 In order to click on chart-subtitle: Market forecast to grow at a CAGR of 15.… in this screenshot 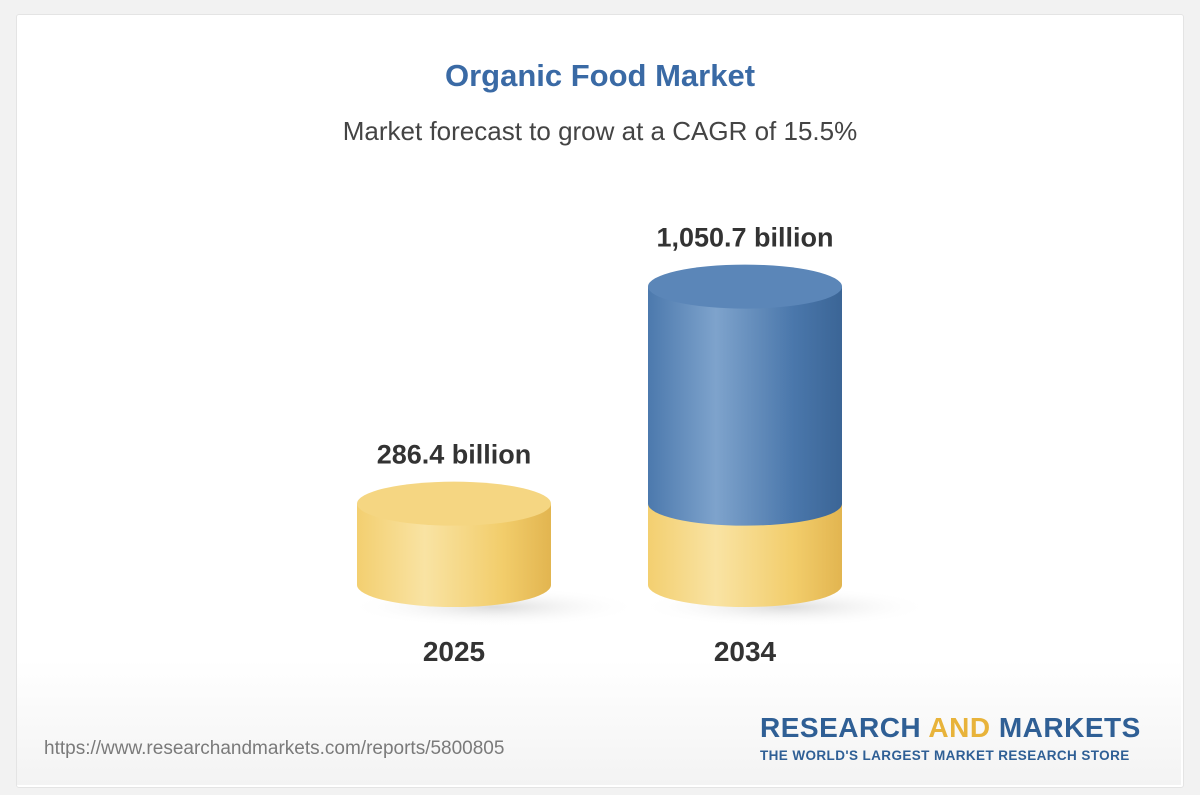, I will do `click(600, 131)`.